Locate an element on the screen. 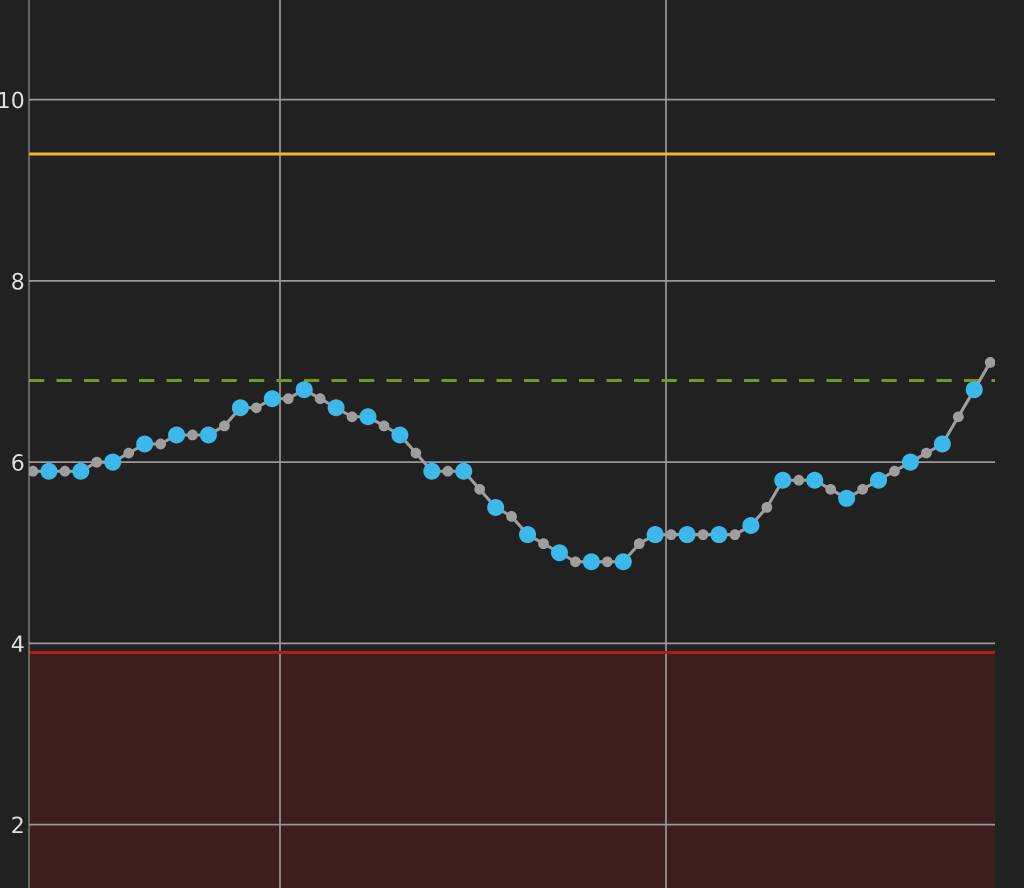  y-tick-label: 4 is located at coordinates (17, 643).